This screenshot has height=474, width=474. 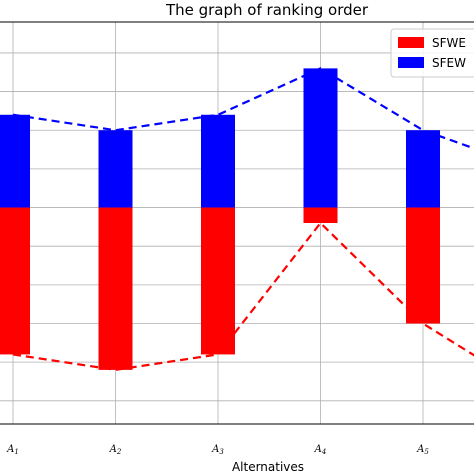 What do you see at coordinates (432, 53) in the screenshot?
I see `legend: SFWE SFEW` at bounding box center [432, 53].